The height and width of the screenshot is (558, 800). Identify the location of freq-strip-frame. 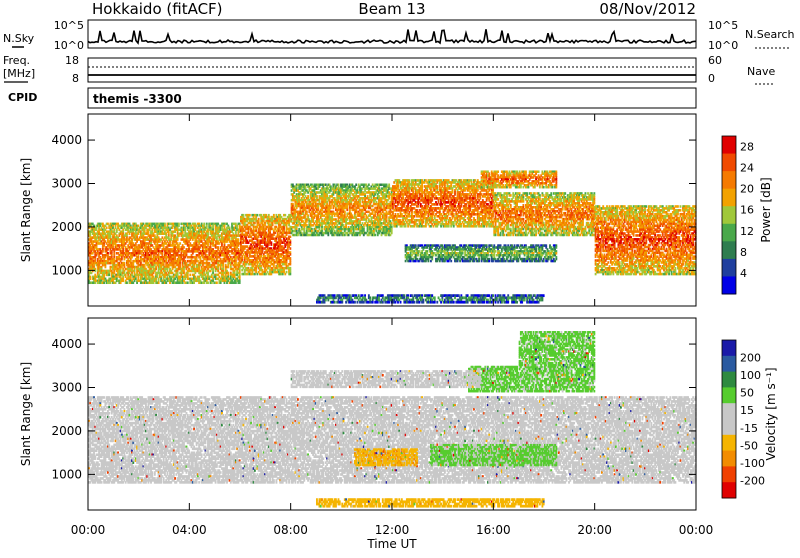
(392, 70).